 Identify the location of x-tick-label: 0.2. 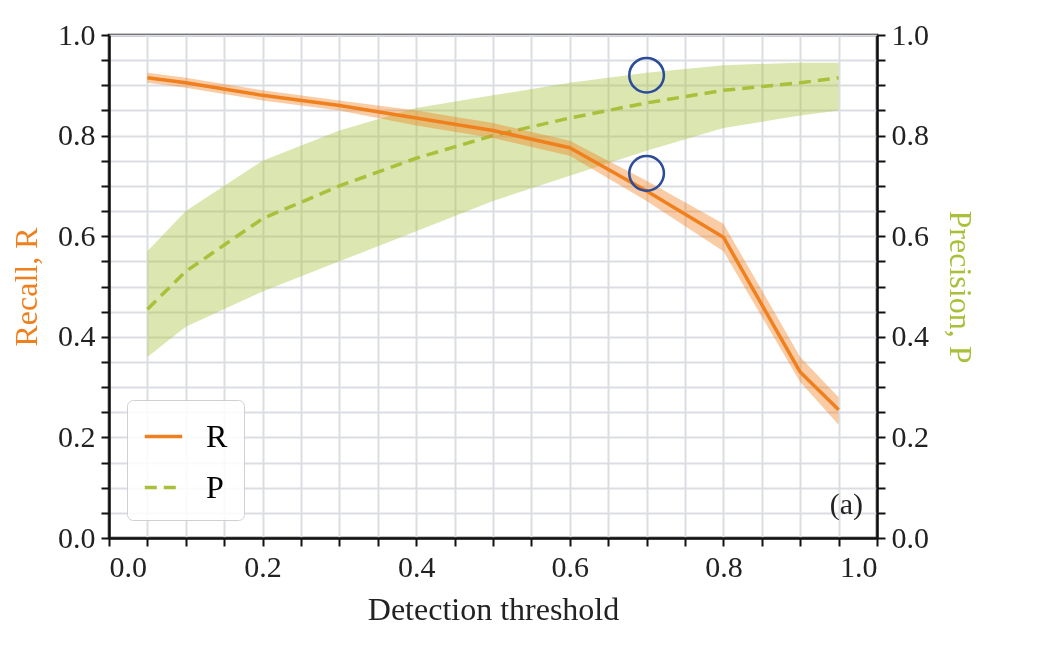
(263, 566).